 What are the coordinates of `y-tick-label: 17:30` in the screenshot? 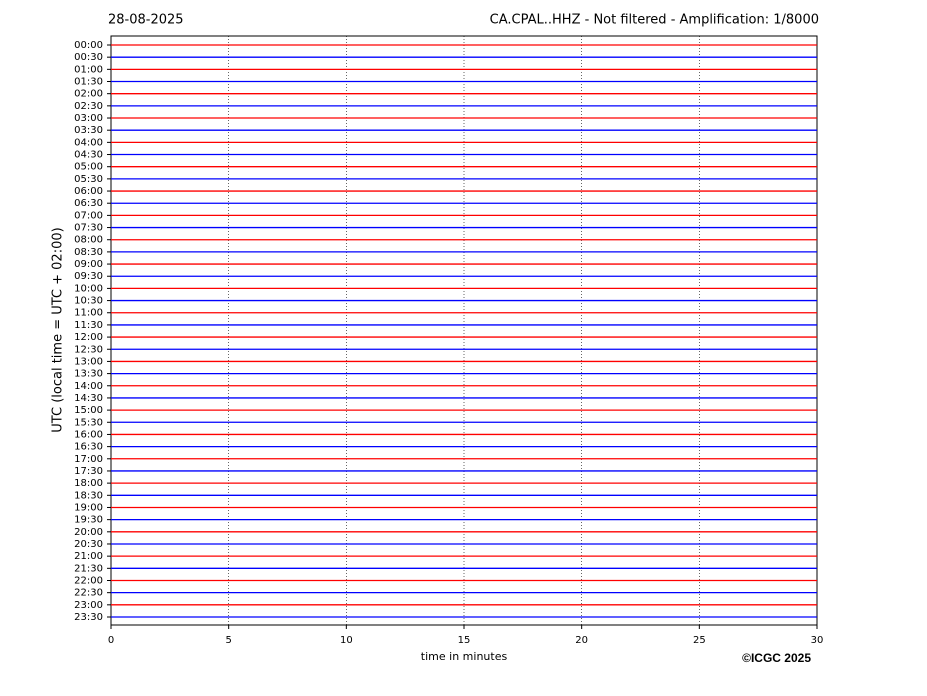 It's located at (88, 471).